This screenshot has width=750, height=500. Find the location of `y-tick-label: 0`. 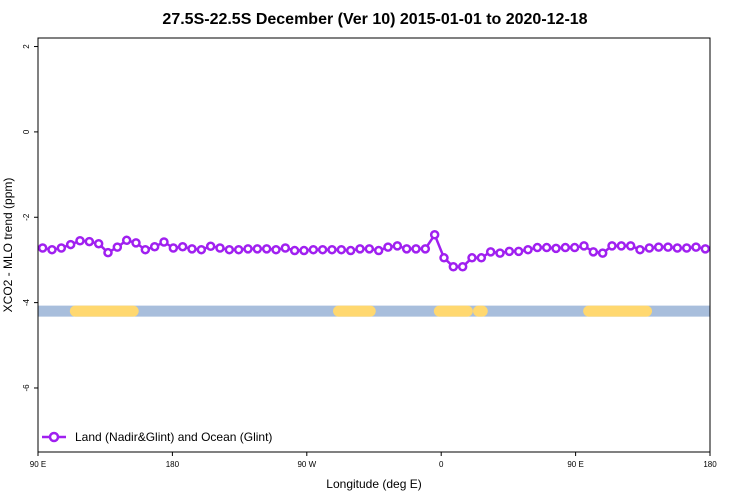

y-tick-label: 0 is located at coordinates (26, 131).